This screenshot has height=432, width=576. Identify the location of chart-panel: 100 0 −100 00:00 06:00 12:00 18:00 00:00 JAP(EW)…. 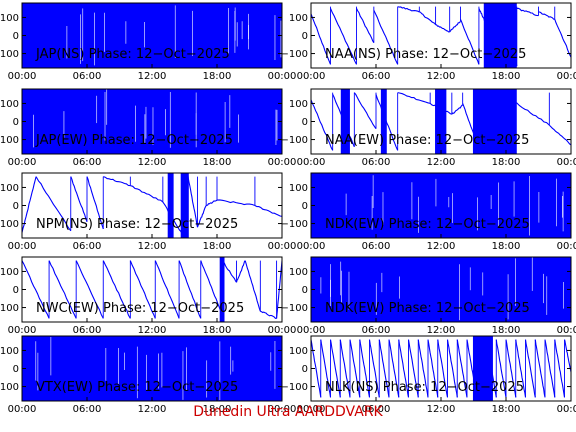
(148, 128).